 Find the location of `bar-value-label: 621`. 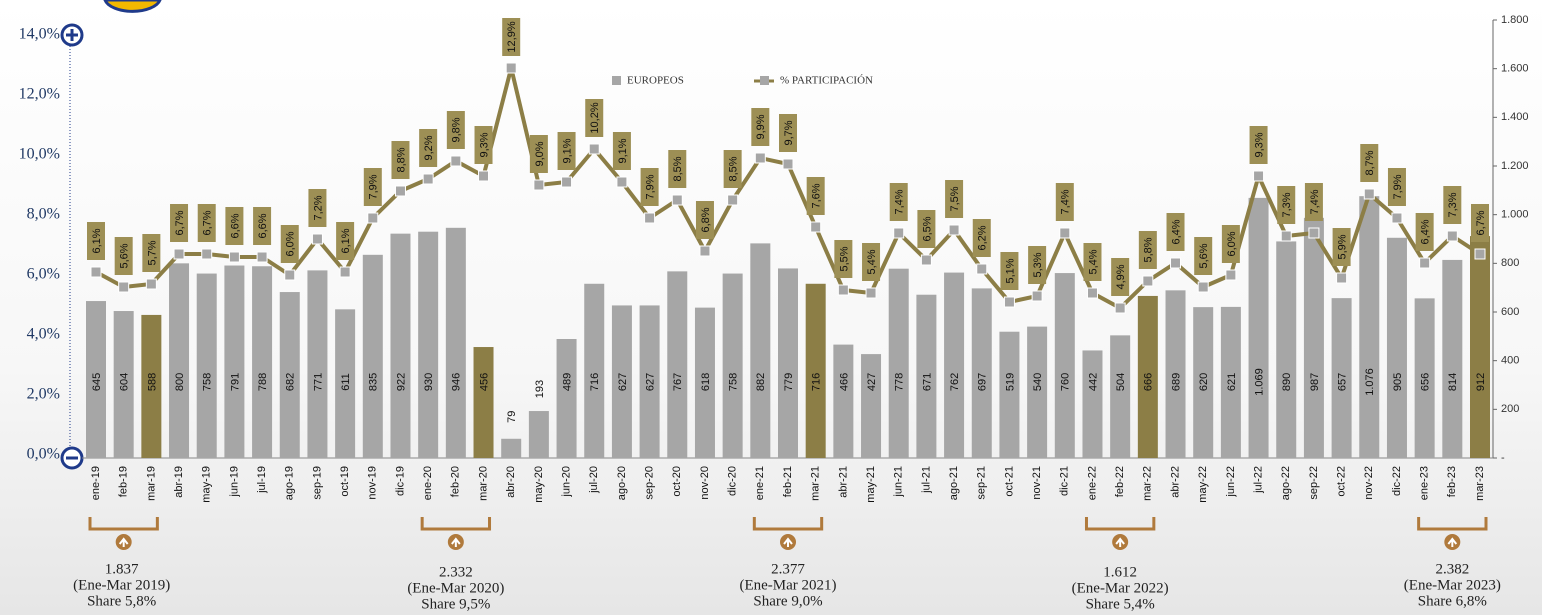

bar-value-label: 621 is located at coordinates (1232, 382).